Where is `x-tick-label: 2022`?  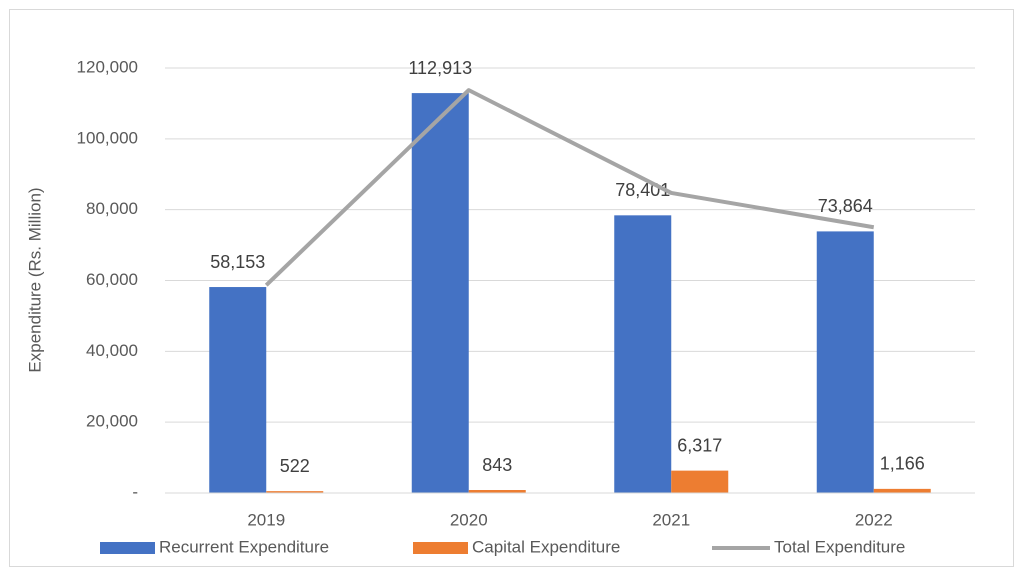 x-tick-label: 2022 is located at coordinates (874, 519).